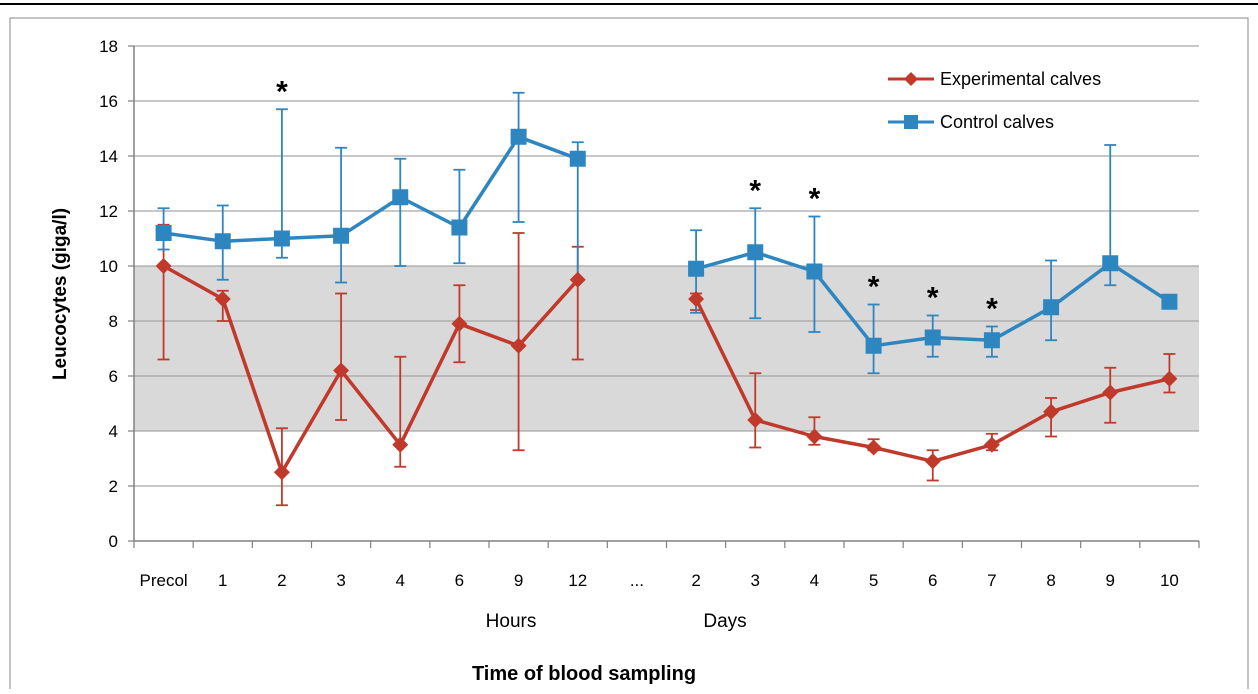 Image resolution: width=1258 pixels, height=694 pixels. I want to click on x-tick-label: 12, so click(577, 580).